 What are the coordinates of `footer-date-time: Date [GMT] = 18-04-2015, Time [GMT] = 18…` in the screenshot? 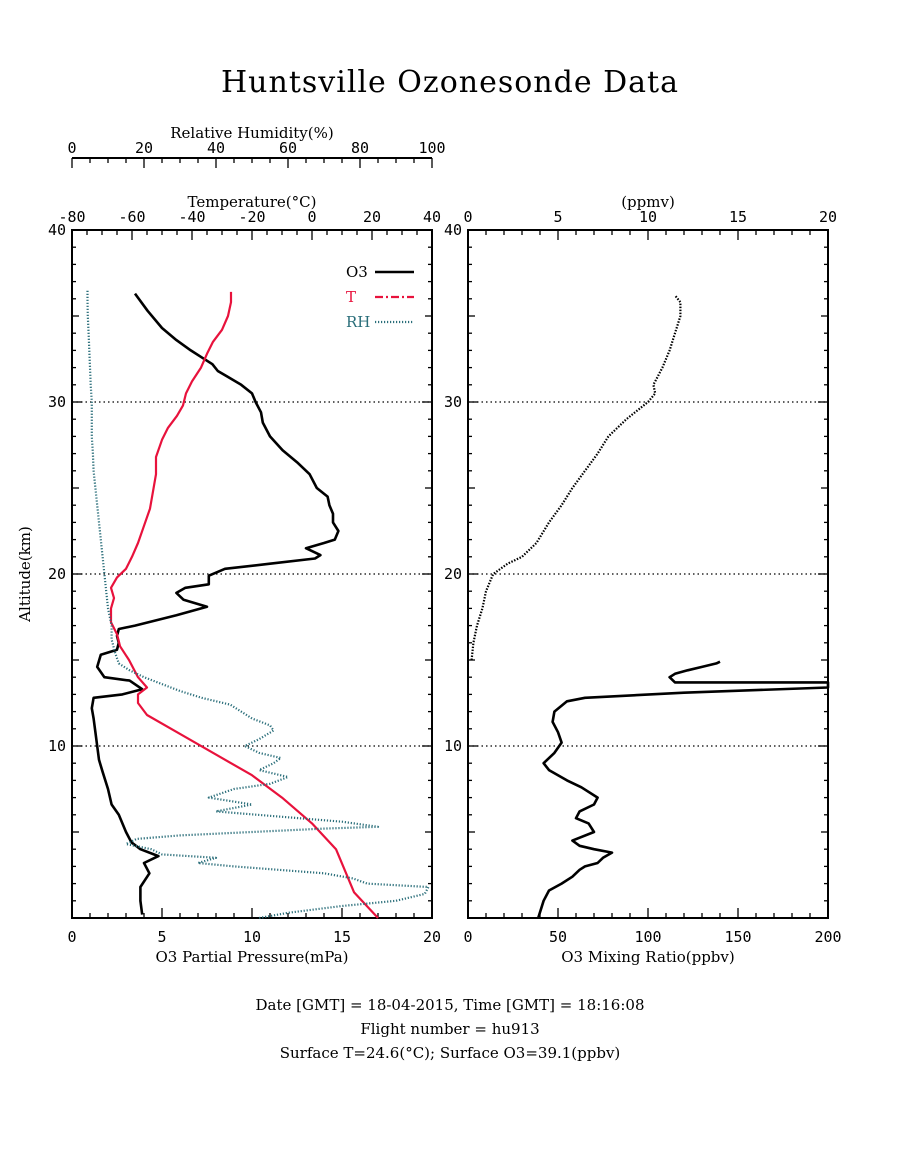 It's located at (449, 1005).